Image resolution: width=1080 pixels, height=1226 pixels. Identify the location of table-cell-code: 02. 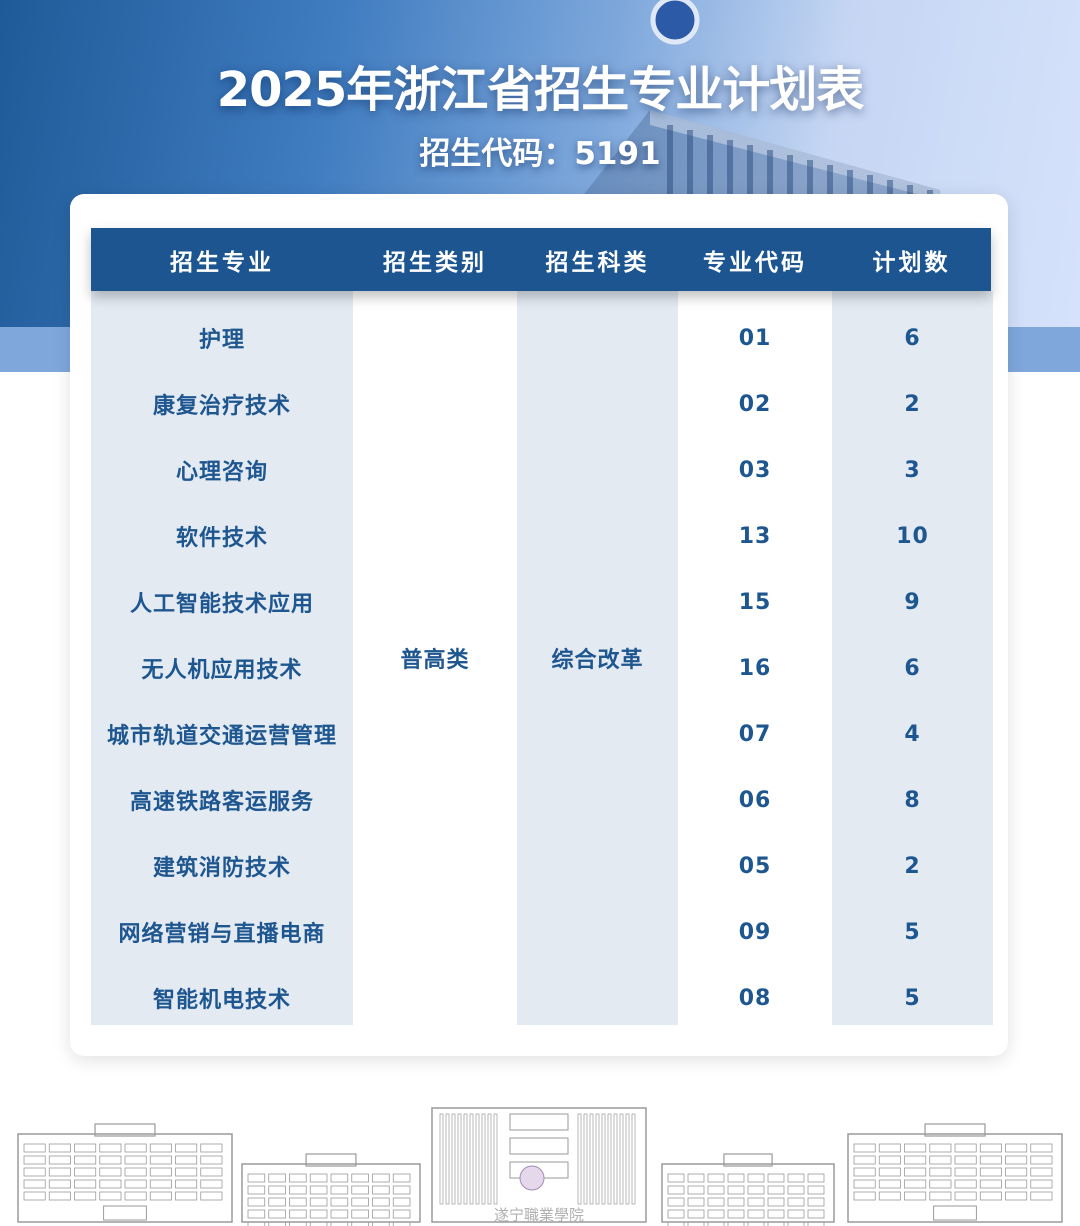
(755, 404).